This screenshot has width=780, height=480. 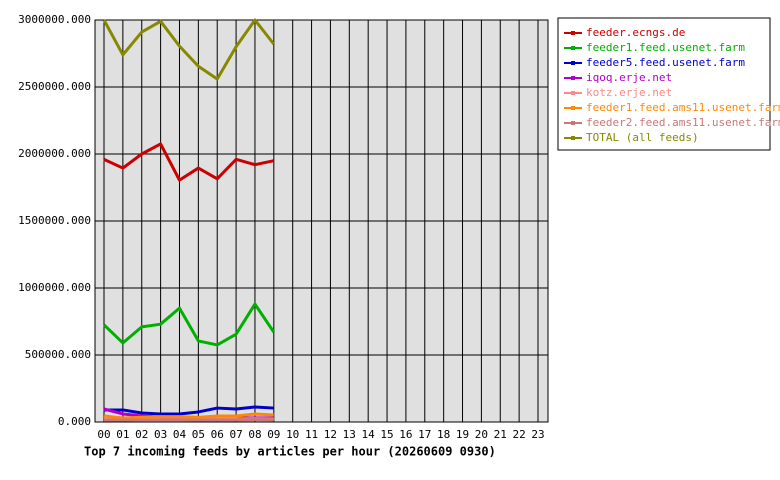 I want to click on legend-label: iqoq.erje.net, so click(x=629, y=77).